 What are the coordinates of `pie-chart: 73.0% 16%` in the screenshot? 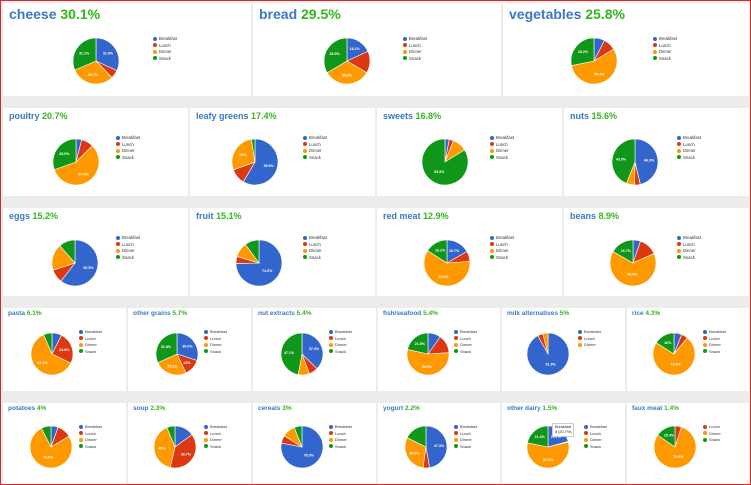 It's located at (674, 354).